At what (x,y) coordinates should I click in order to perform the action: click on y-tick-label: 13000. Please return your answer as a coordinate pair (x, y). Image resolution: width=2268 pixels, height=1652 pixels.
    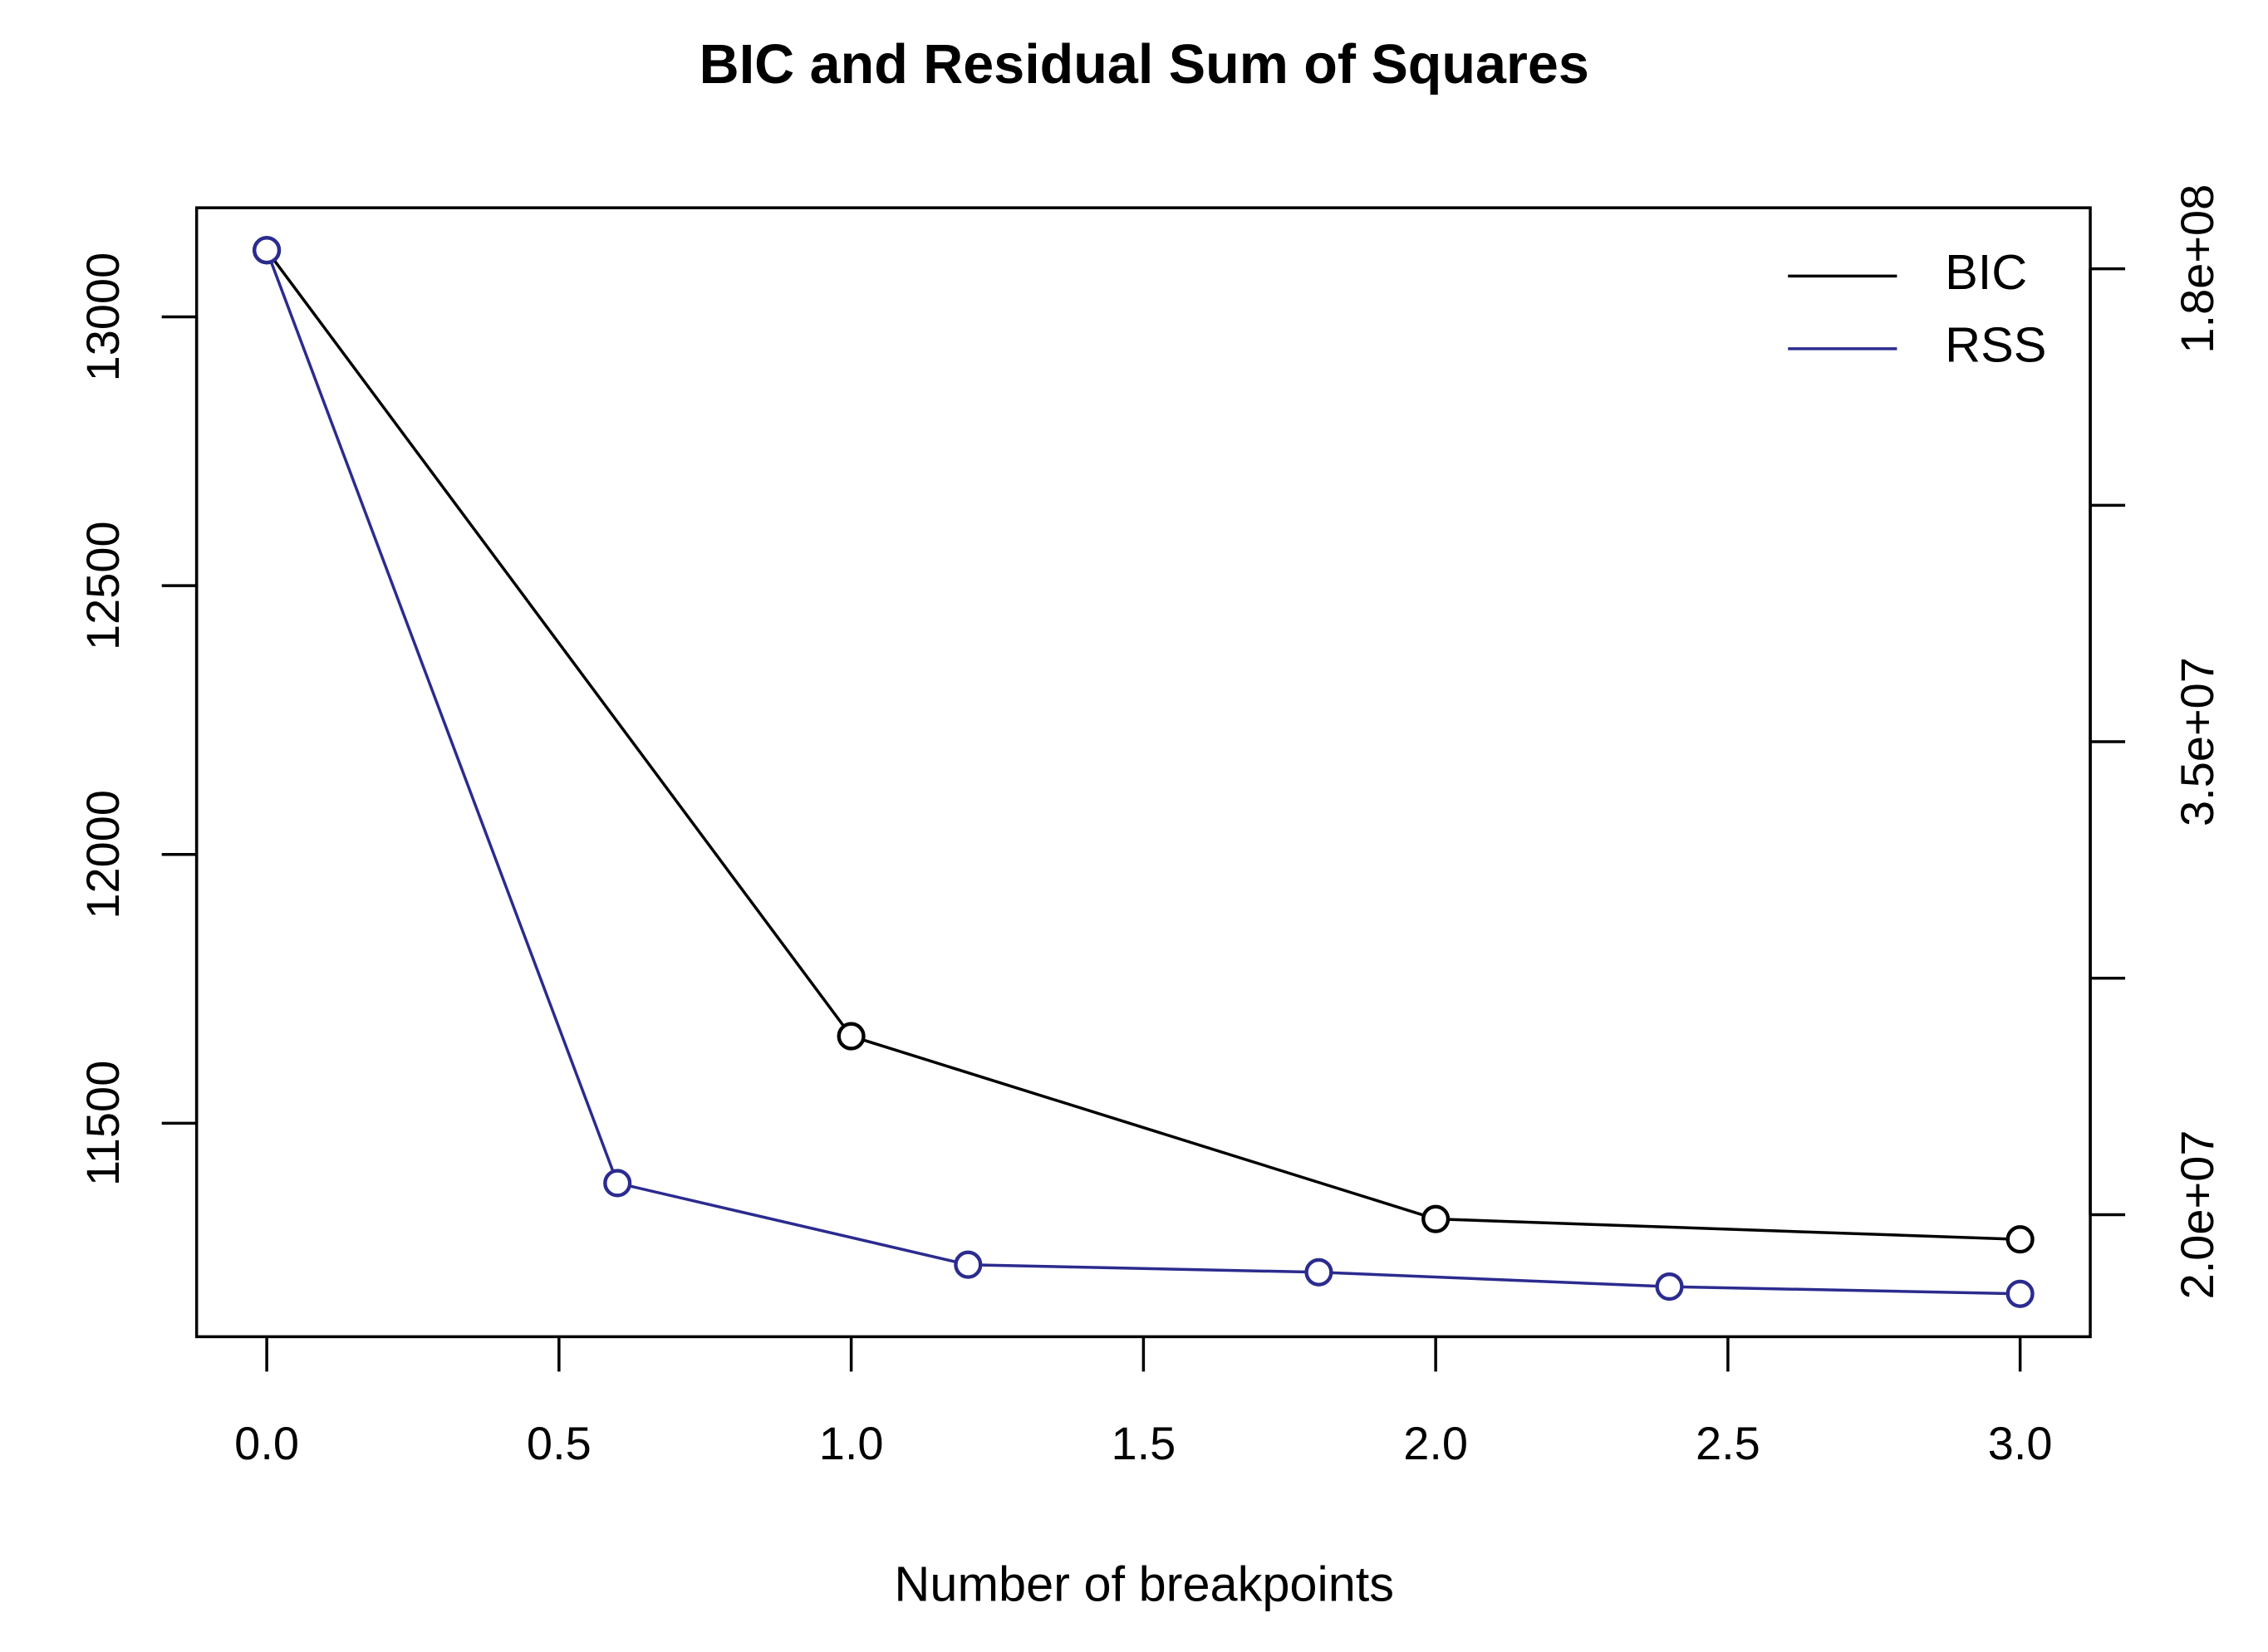
    Looking at the image, I should click on (103, 317).